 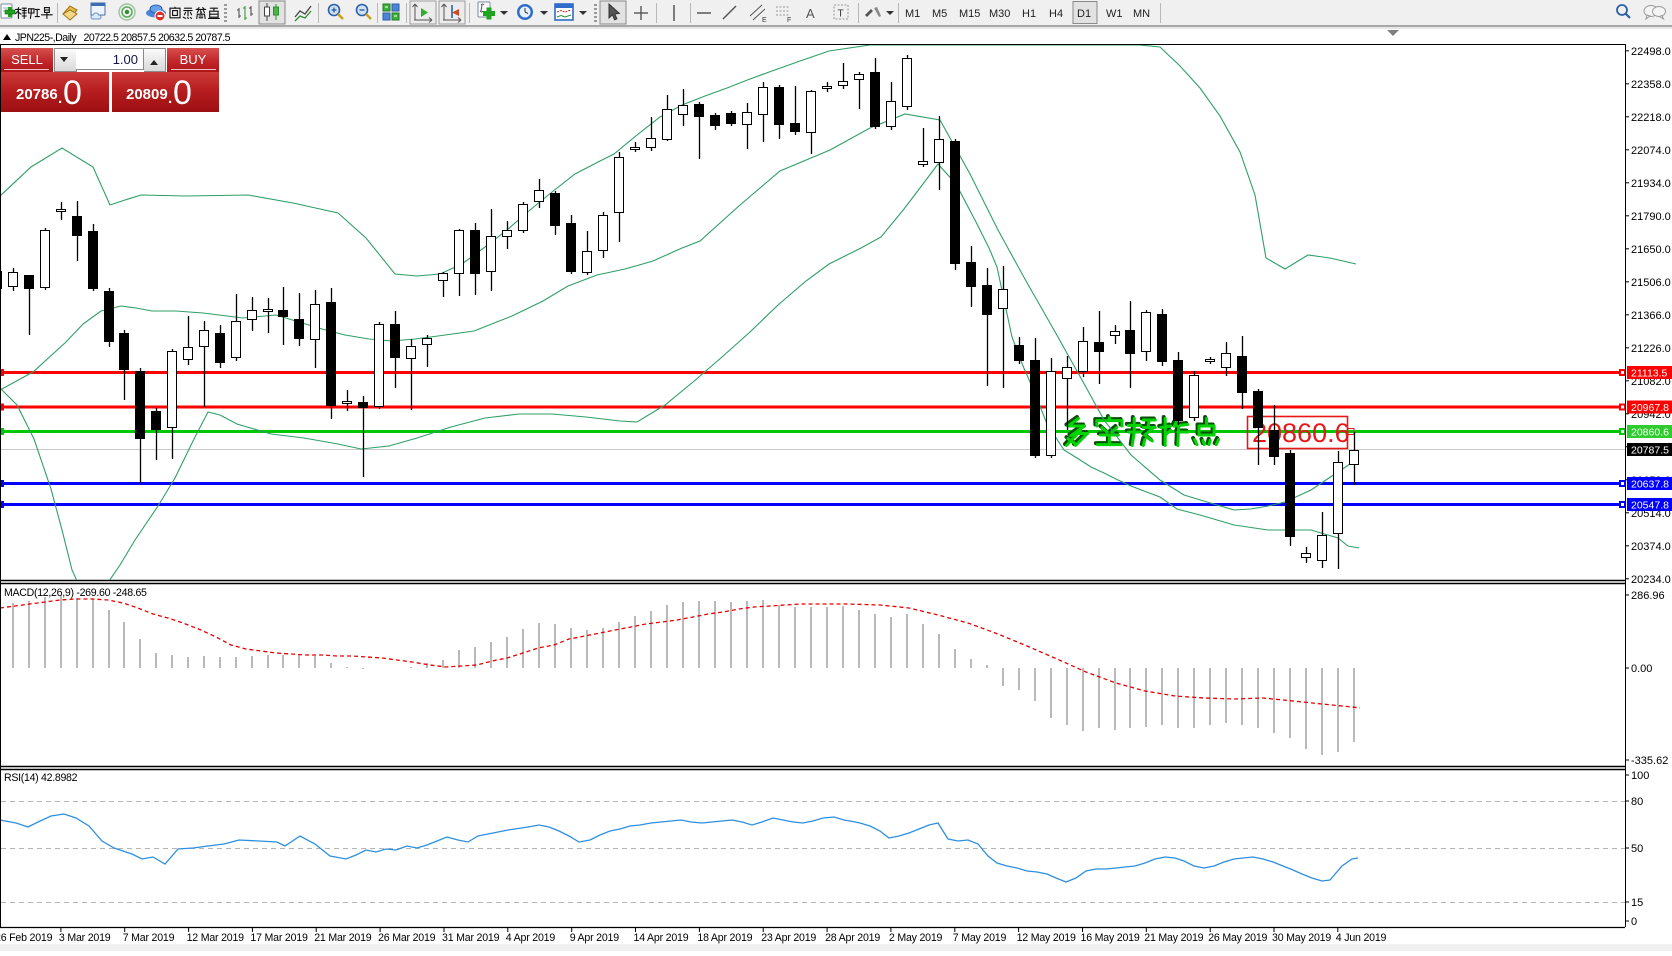 I want to click on svg-text: 4 Apr 2019, so click(x=531, y=938).